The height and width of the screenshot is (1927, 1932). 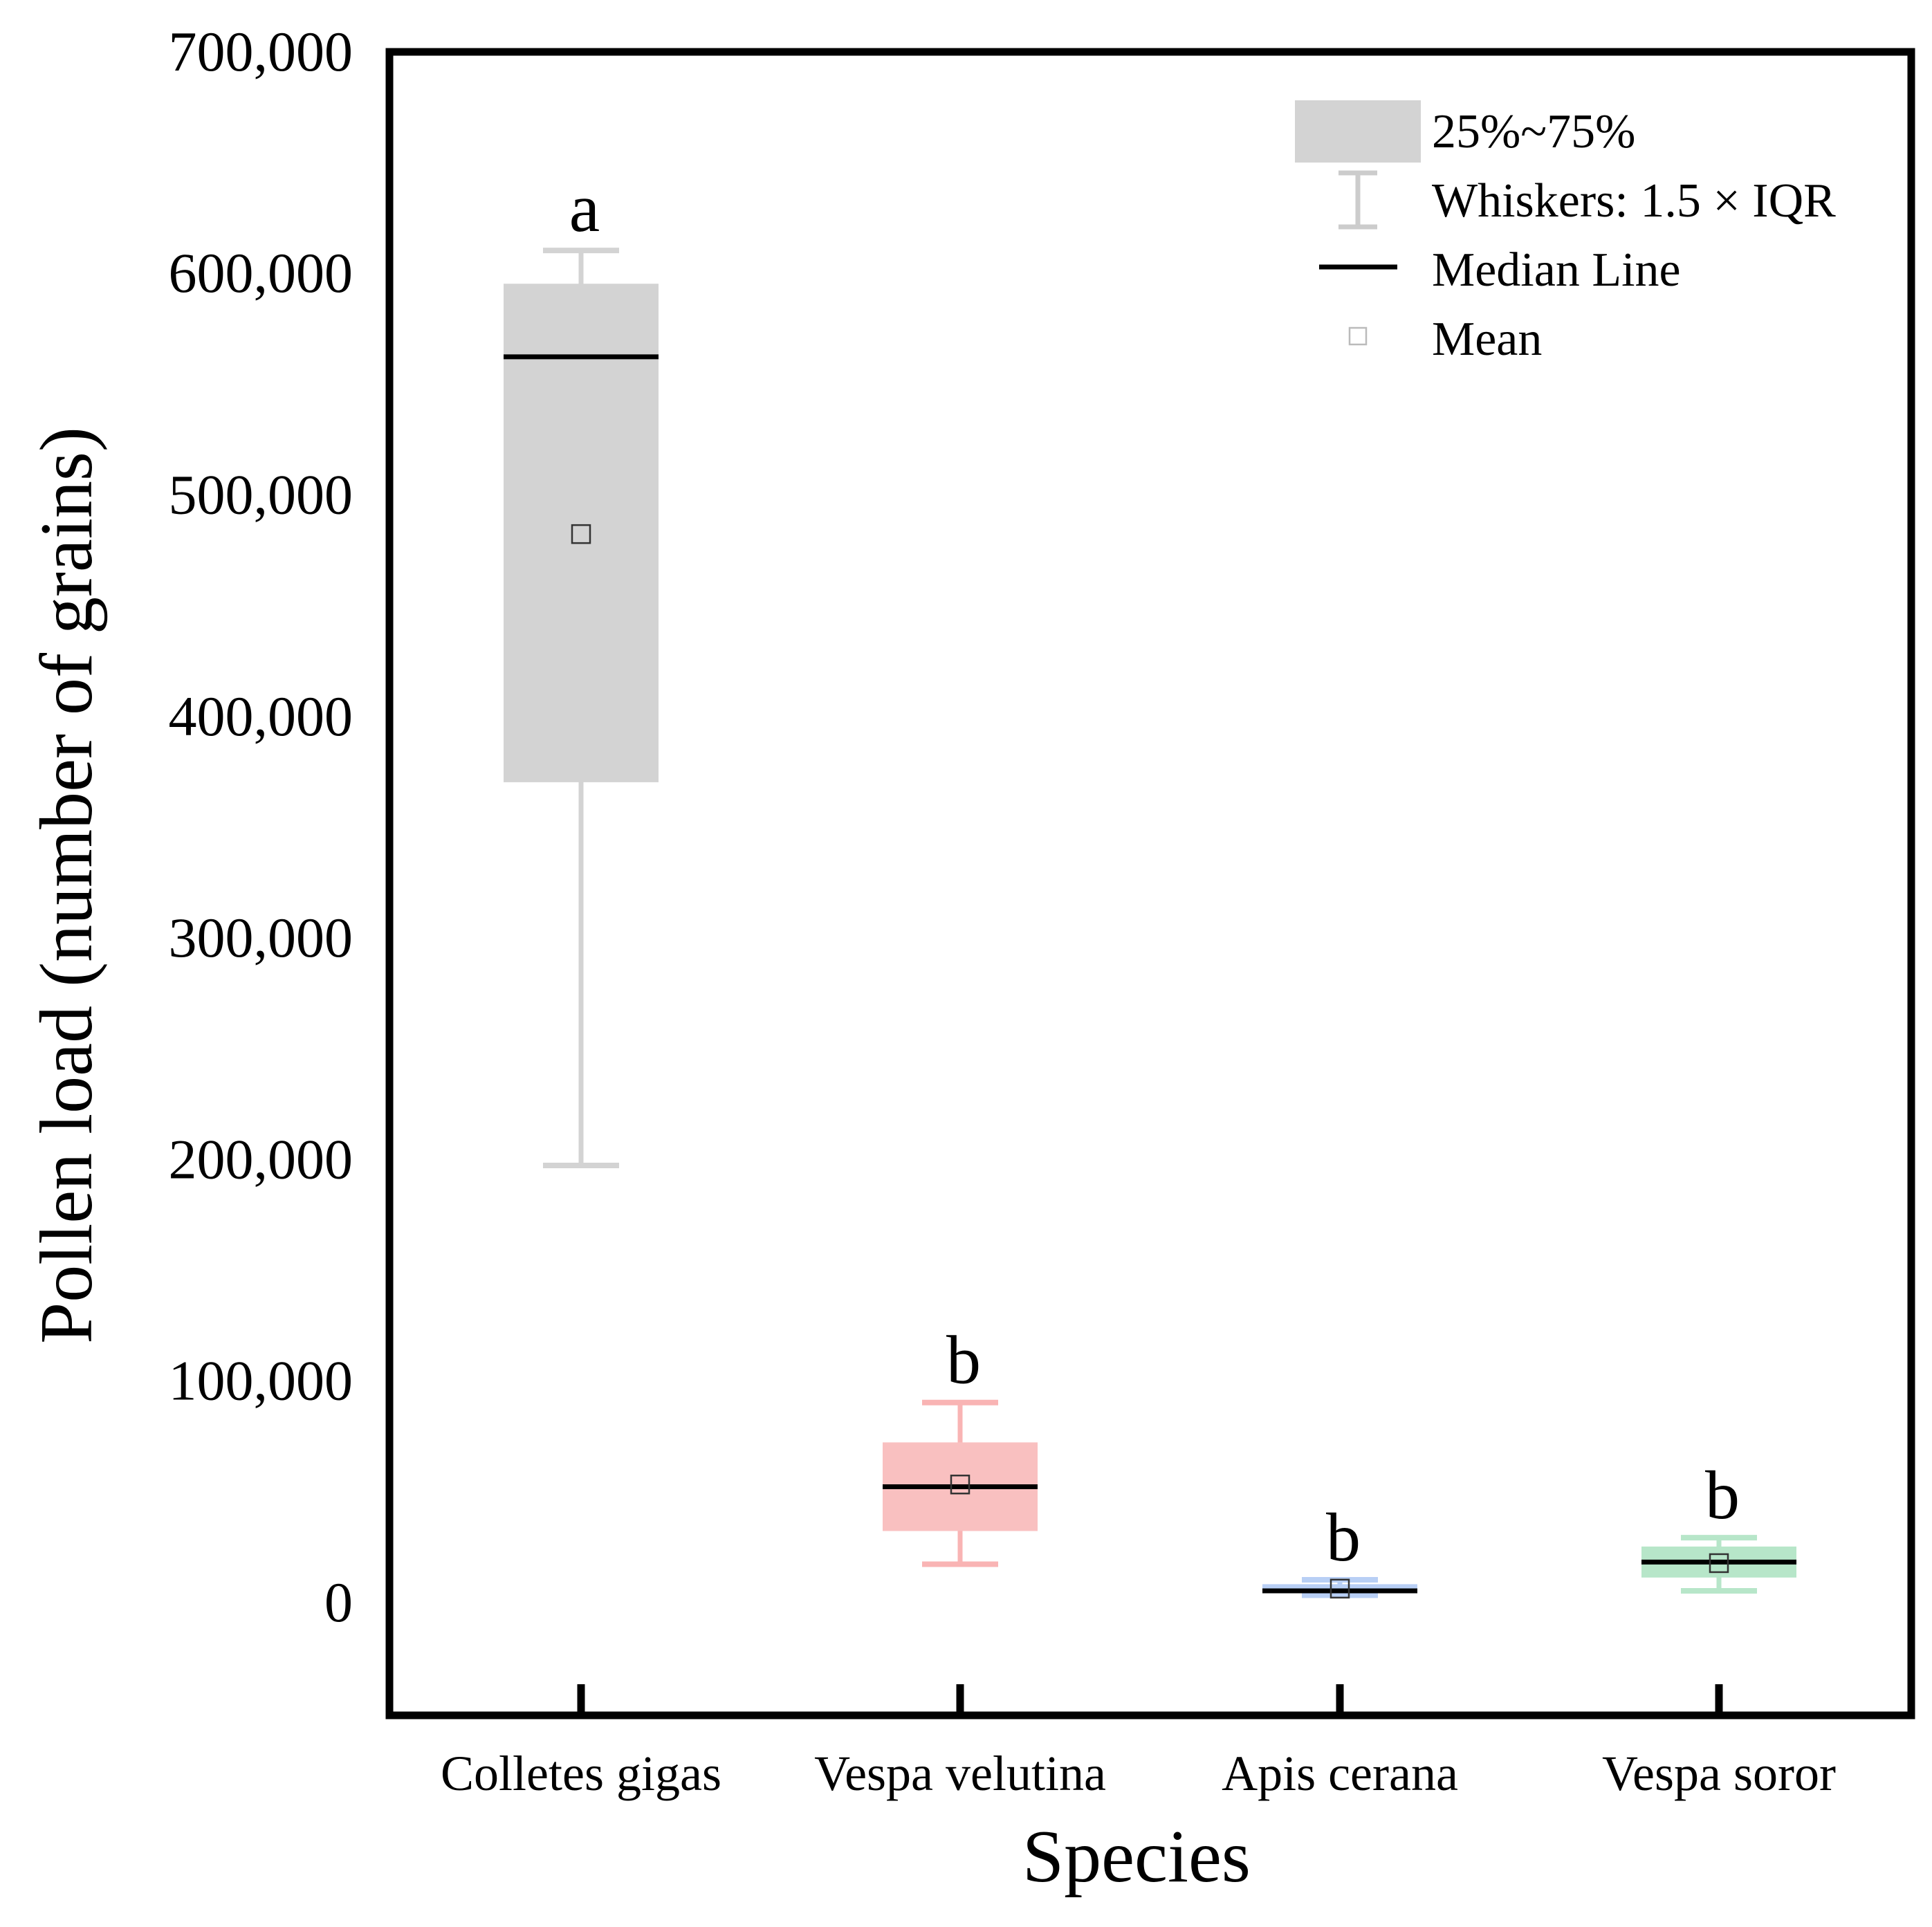 I want to click on iqr-box-colletes-gigas, so click(x=581, y=533).